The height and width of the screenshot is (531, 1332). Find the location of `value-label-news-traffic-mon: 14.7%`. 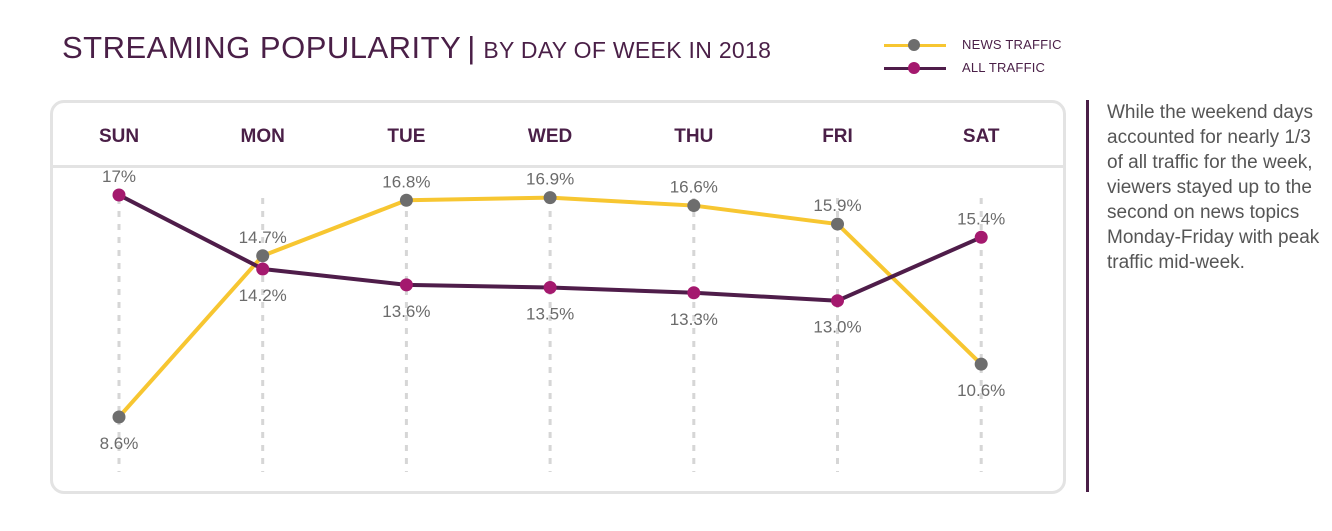

value-label-news-traffic-mon: 14.7% is located at coordinates (263, 237).